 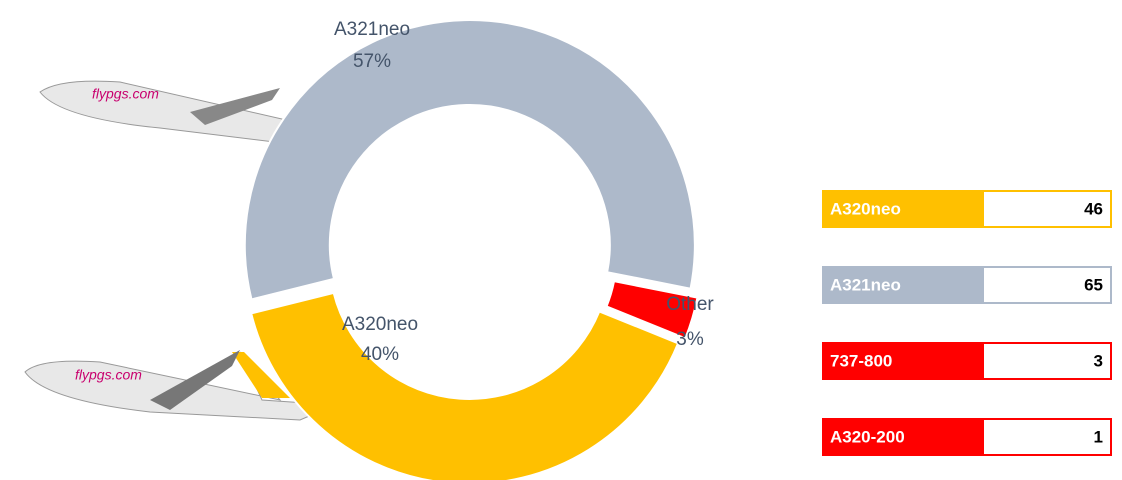 What do you see at coordinates (690, 339) in the screenshot?
I see `slice-value: 3%` at bounding box center [690, 339].